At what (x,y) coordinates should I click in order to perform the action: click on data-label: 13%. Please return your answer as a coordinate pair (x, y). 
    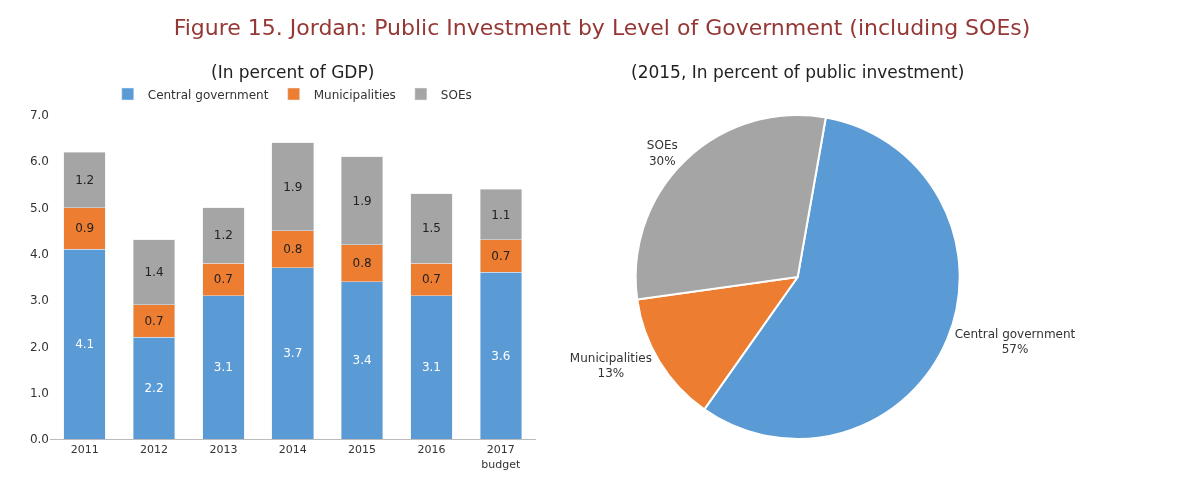
    Looking at the image, I should click on (611, 373).